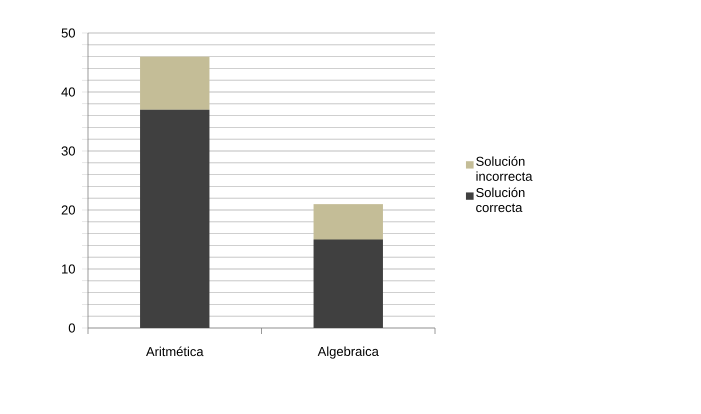  What do you see at coordinates (68, 151) in the screenshot?
I see `y-tick-label: 30` at bounding box center [68, 151].